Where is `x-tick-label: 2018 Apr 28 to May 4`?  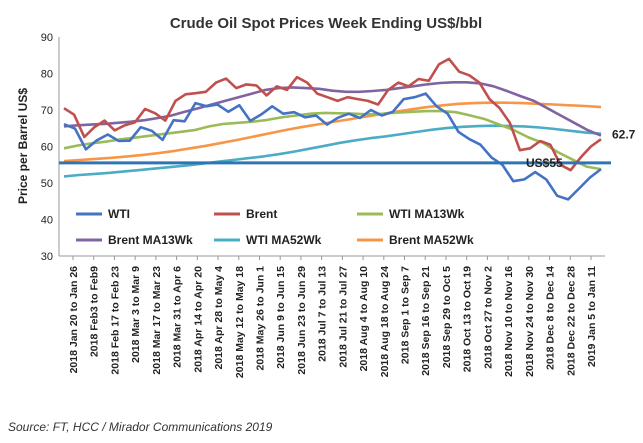 x-tick-label: 2018 Apr 28 to May 4 is located at coordinates (219, 318).